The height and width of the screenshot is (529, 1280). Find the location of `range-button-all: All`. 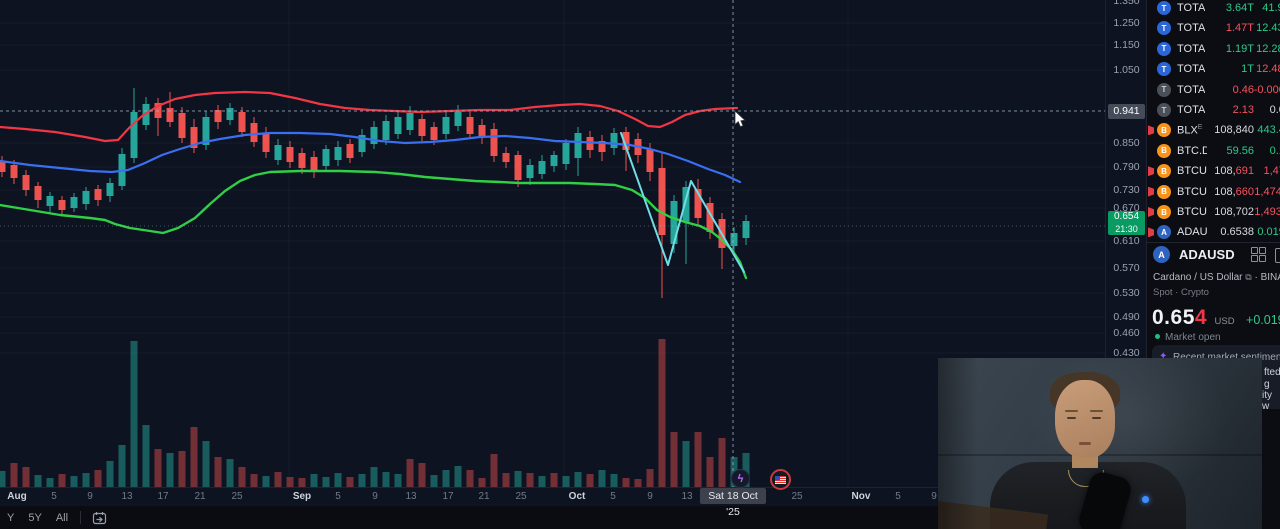

range-button-all: All is located at coordinates (62, 517).